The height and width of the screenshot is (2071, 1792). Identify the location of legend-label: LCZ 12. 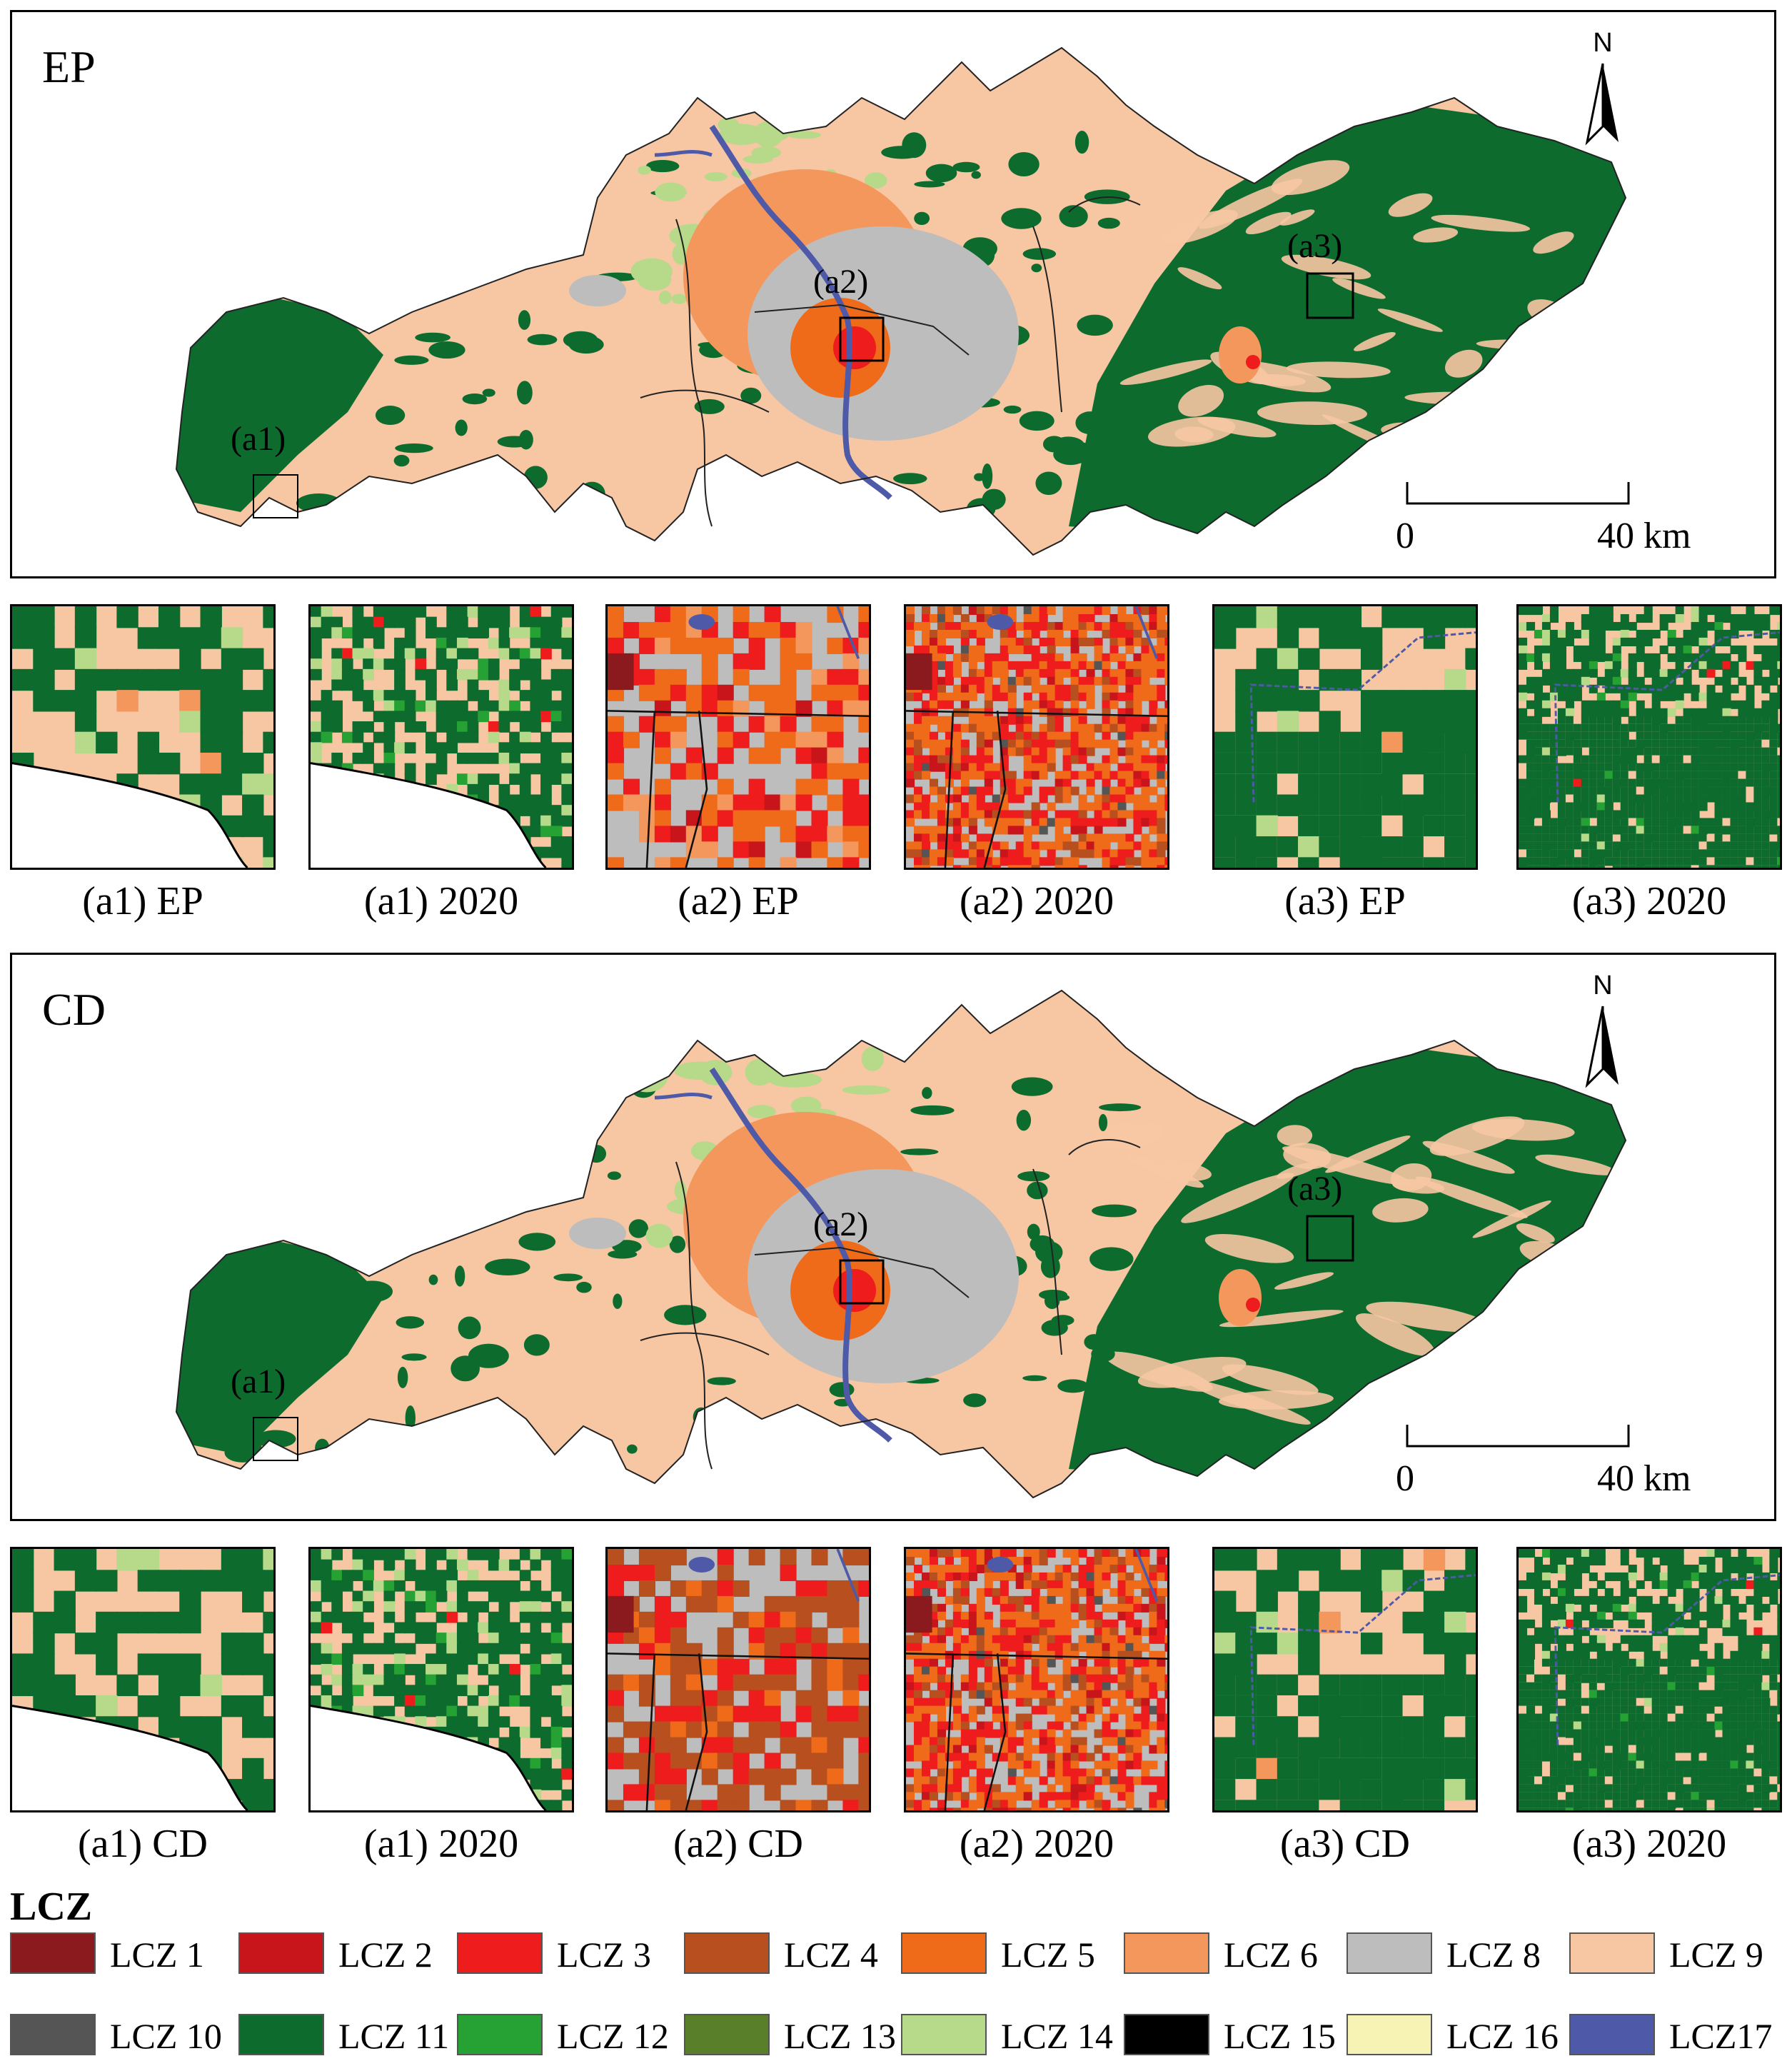
(613, 2036).